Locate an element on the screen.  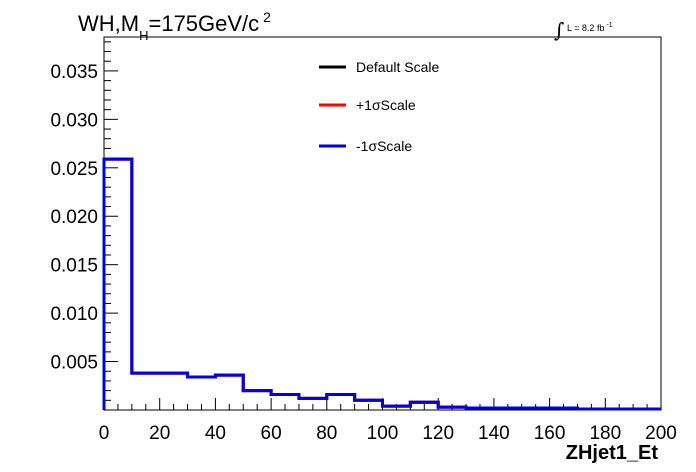
x-tick-label: 40 is located at coordinates (215, 433).